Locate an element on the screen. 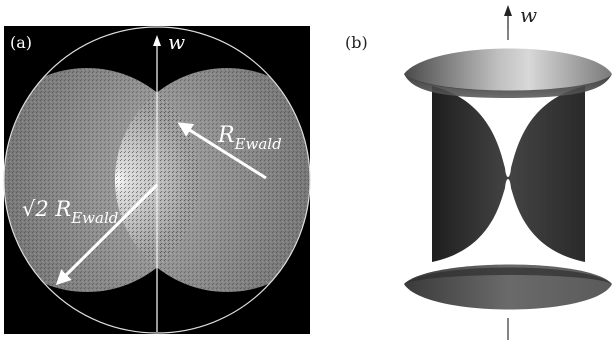  surface-bottom-rim is located at coordinates (508, 275).